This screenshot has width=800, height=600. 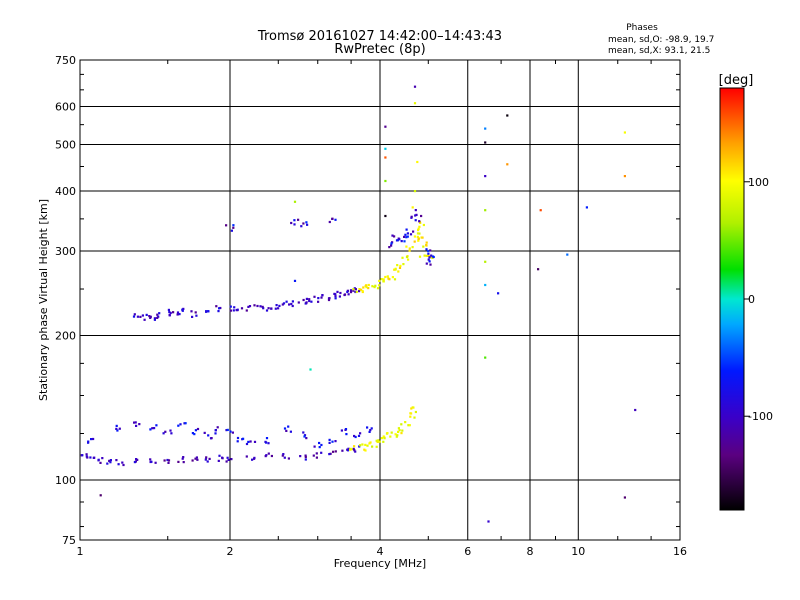 I want to click on colorbar-ticks: 100 0 -100, so click(x=758, y=299).